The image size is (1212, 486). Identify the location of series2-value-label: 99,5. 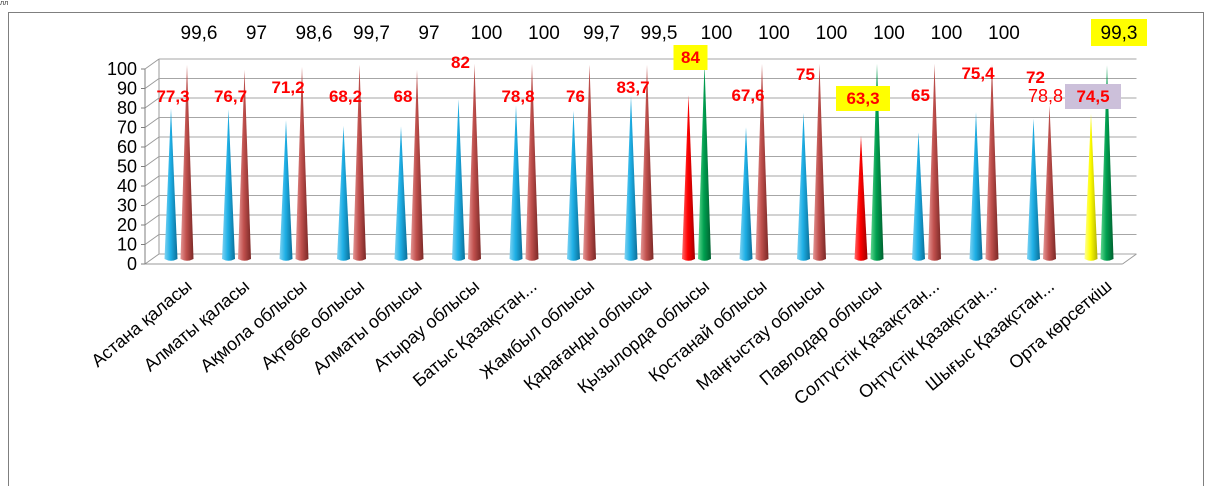
(659, 33).